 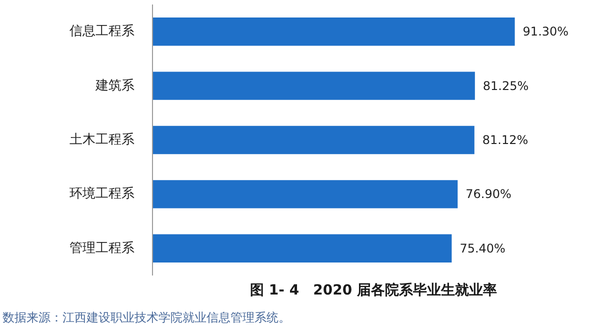 I want to click on data-label: 91.30%, so click(x=545, y=31).